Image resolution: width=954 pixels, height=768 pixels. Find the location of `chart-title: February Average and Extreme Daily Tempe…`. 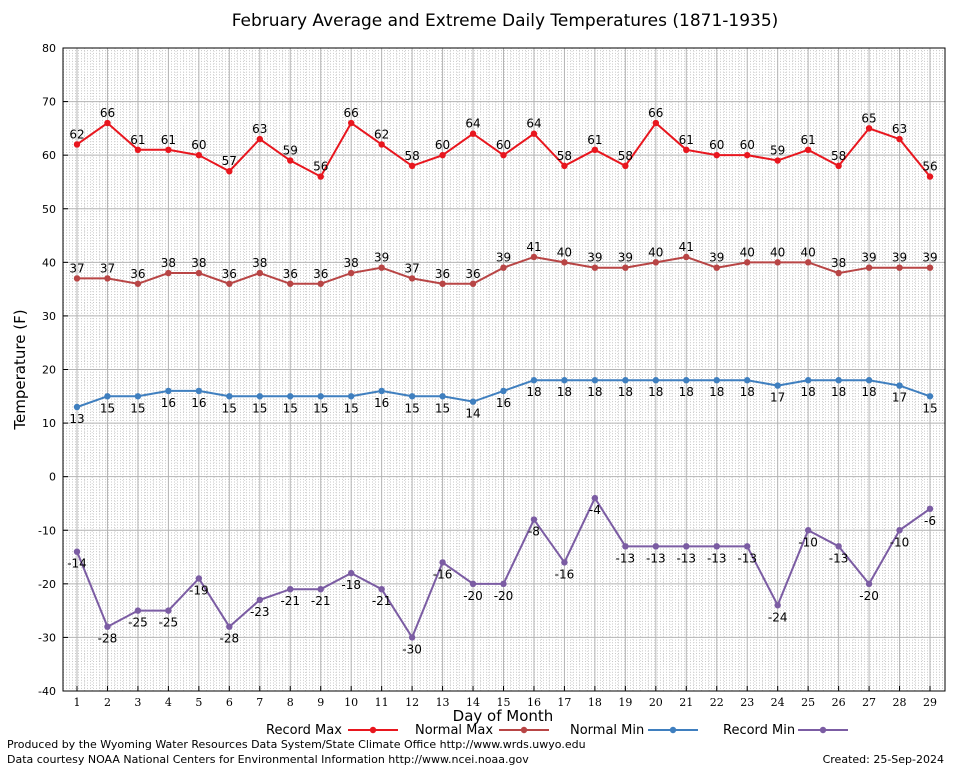

chart-title: February Average and Extreme Daily Tempe… is located at coordinates (505, 21).